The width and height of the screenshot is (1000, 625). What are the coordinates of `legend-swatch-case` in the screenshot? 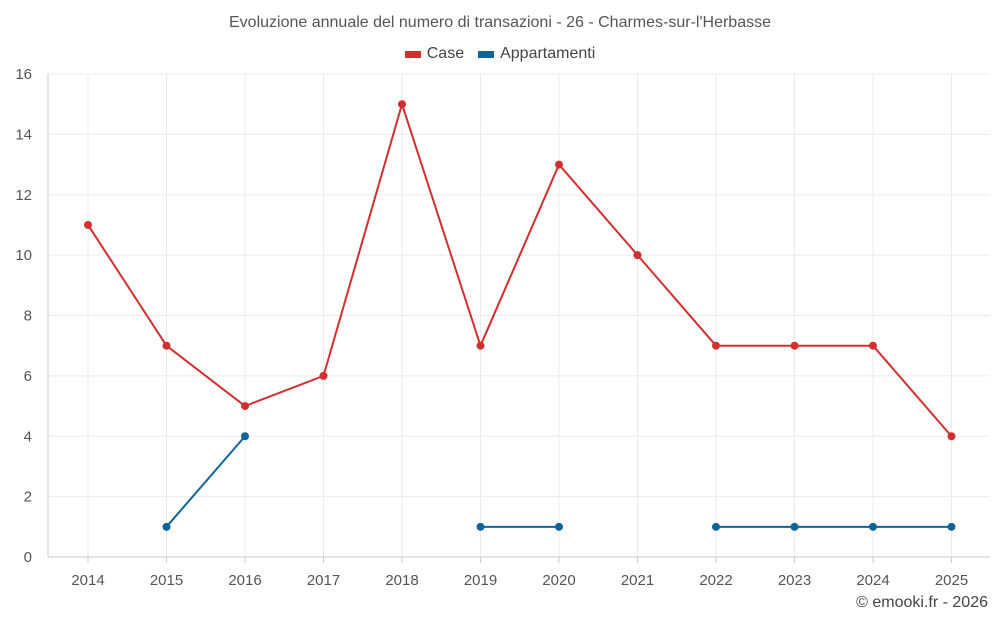 It's located at (412, 54).